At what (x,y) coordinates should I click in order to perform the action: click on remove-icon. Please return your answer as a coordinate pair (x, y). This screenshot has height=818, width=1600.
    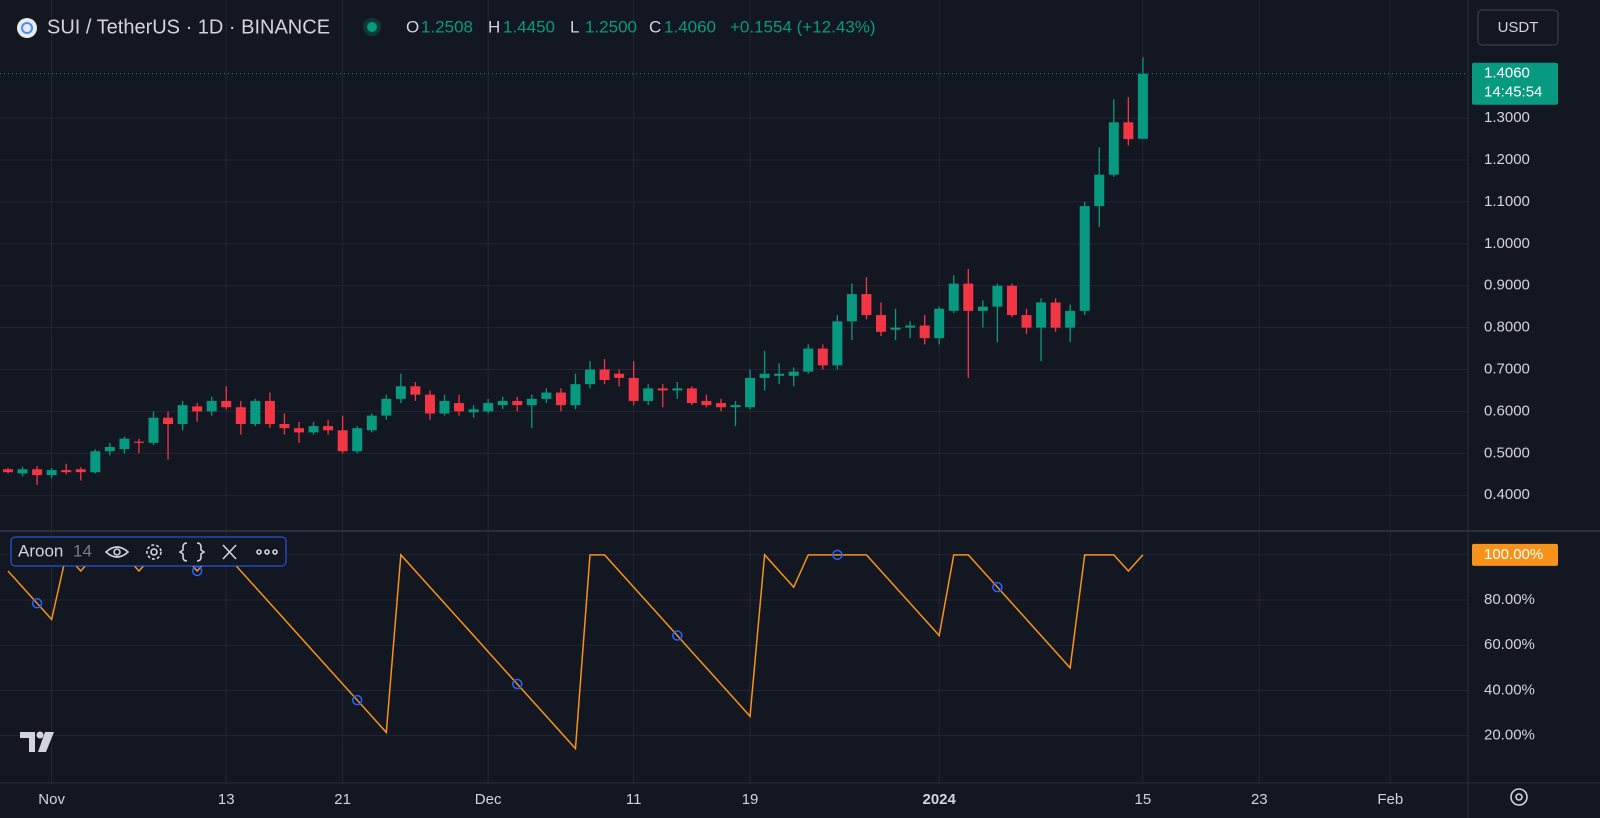
    Looking at the image, I should click on (229, 552).